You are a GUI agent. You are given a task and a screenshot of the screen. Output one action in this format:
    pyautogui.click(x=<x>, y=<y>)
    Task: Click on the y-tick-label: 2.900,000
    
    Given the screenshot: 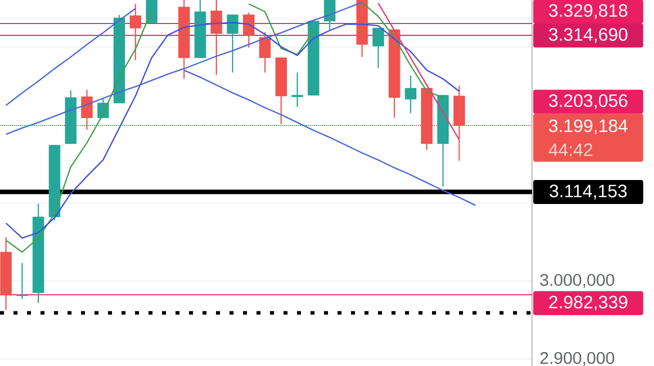 What is the action you would take?
    pyautogui.click(x=577, y=359)
    